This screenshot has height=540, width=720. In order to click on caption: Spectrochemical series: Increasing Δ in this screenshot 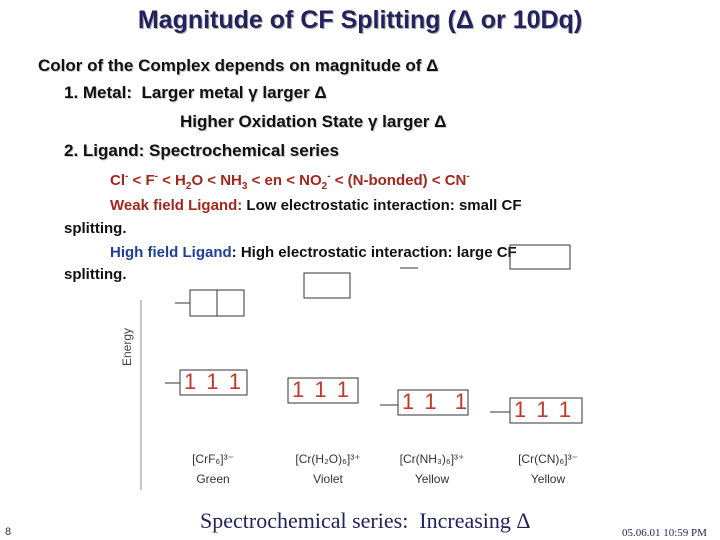, I will do `click(365, 520)`.